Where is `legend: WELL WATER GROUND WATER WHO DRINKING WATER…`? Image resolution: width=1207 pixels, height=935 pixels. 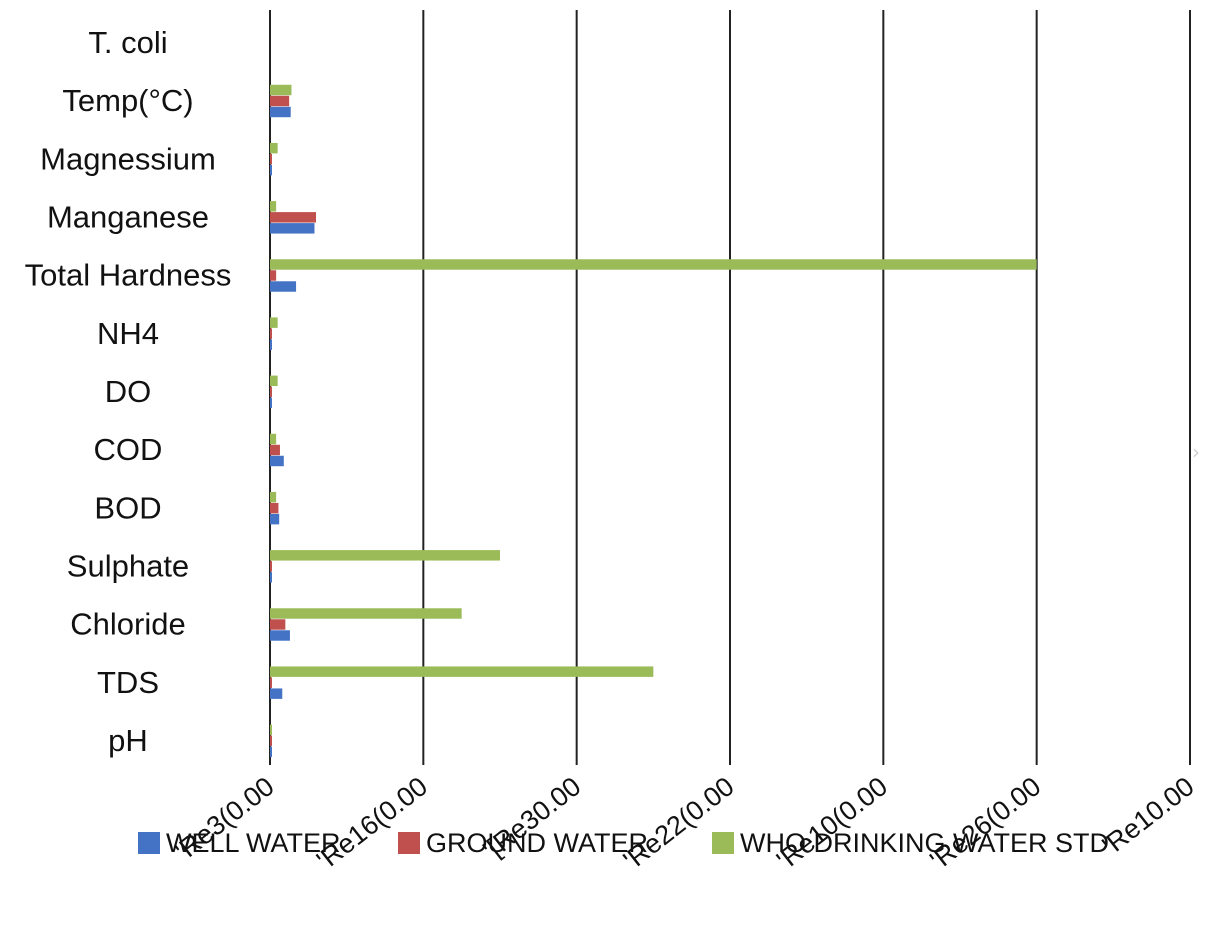
legend: WELL WATER GROUND WATER WHO DRINKING WATER… is located at coordinates (623, 843).